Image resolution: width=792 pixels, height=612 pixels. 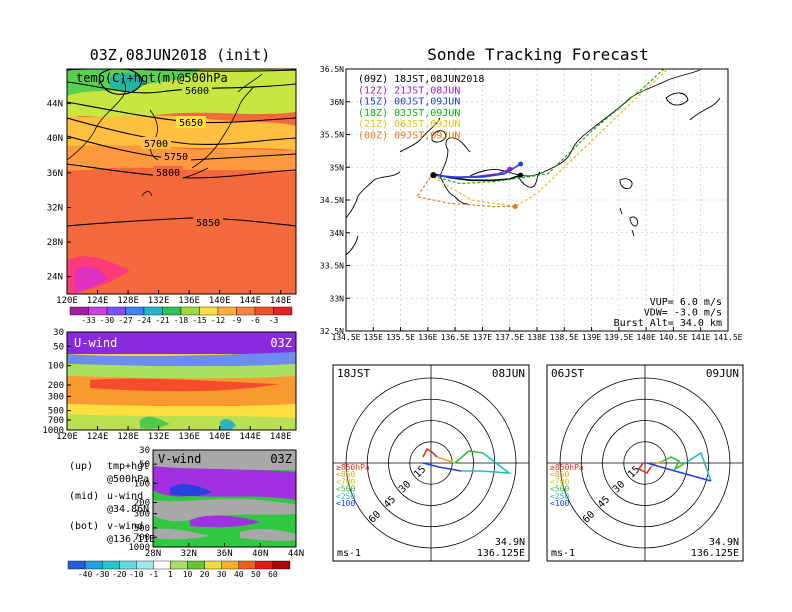 I want to click on sonde-param: Burst Alt= 34.0 km, so click(x=668, y=323).